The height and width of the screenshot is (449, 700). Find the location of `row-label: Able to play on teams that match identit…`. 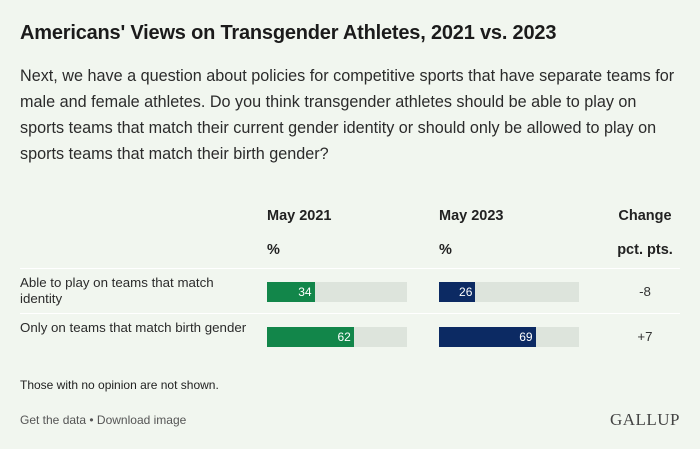

row-label: Able to play on teams that match identit… is located at coordinates (117, 290).